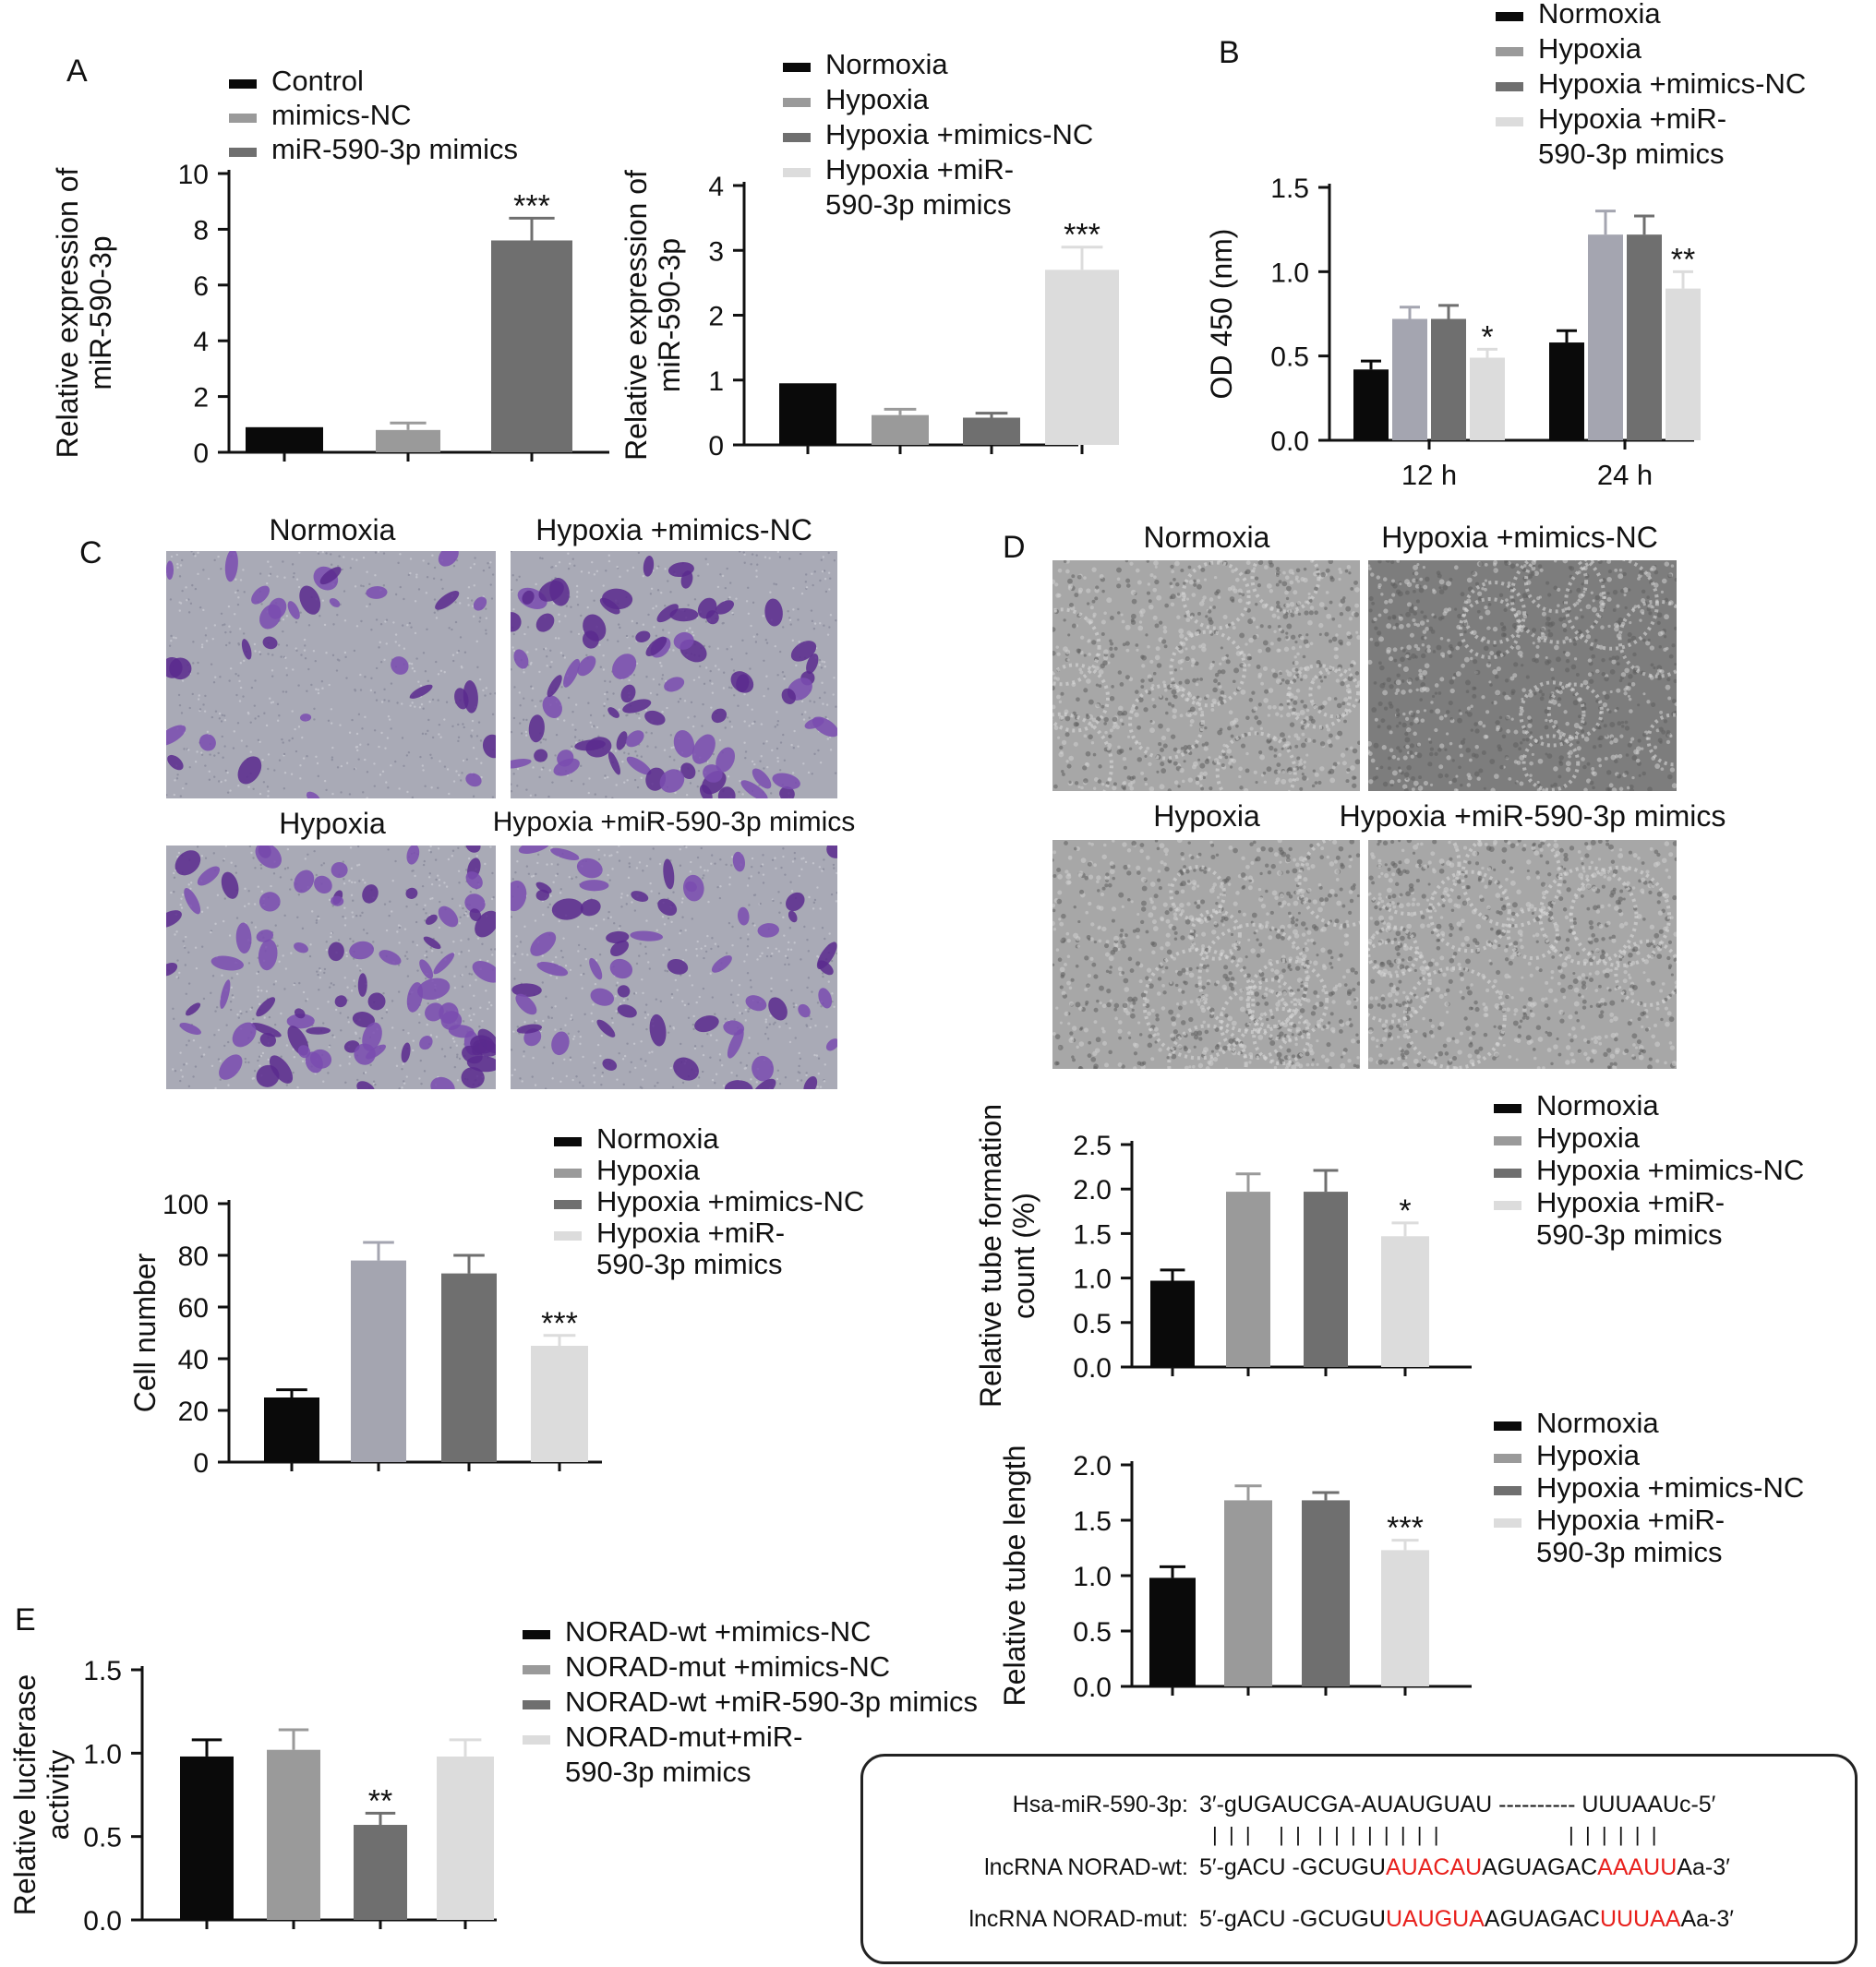 This screenshot has height=1967, width=1876. Describe the element at coordinates (730, 1201) in the screenshot. I see `c-legend-label: Hypoxia +mimics-NC` at that location.